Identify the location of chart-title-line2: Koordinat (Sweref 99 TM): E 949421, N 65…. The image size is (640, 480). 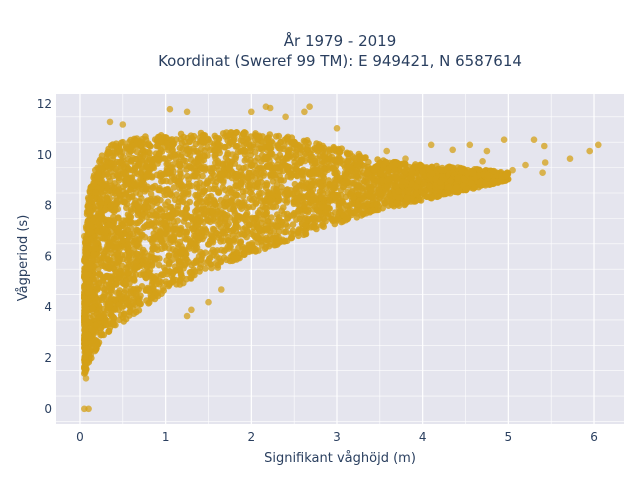
(340, 61).